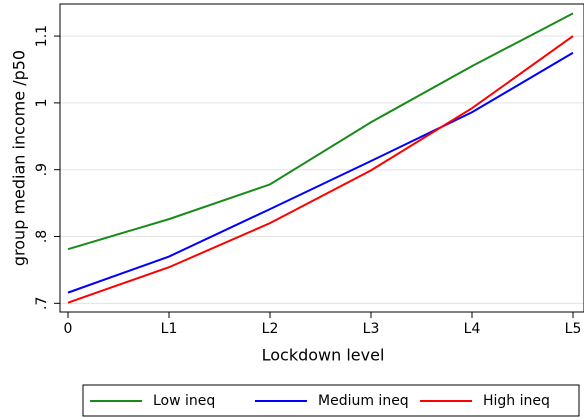 This screenshot has width=584, height=417. I want to click on y-tick-label: 1.1, so click(42, 36).